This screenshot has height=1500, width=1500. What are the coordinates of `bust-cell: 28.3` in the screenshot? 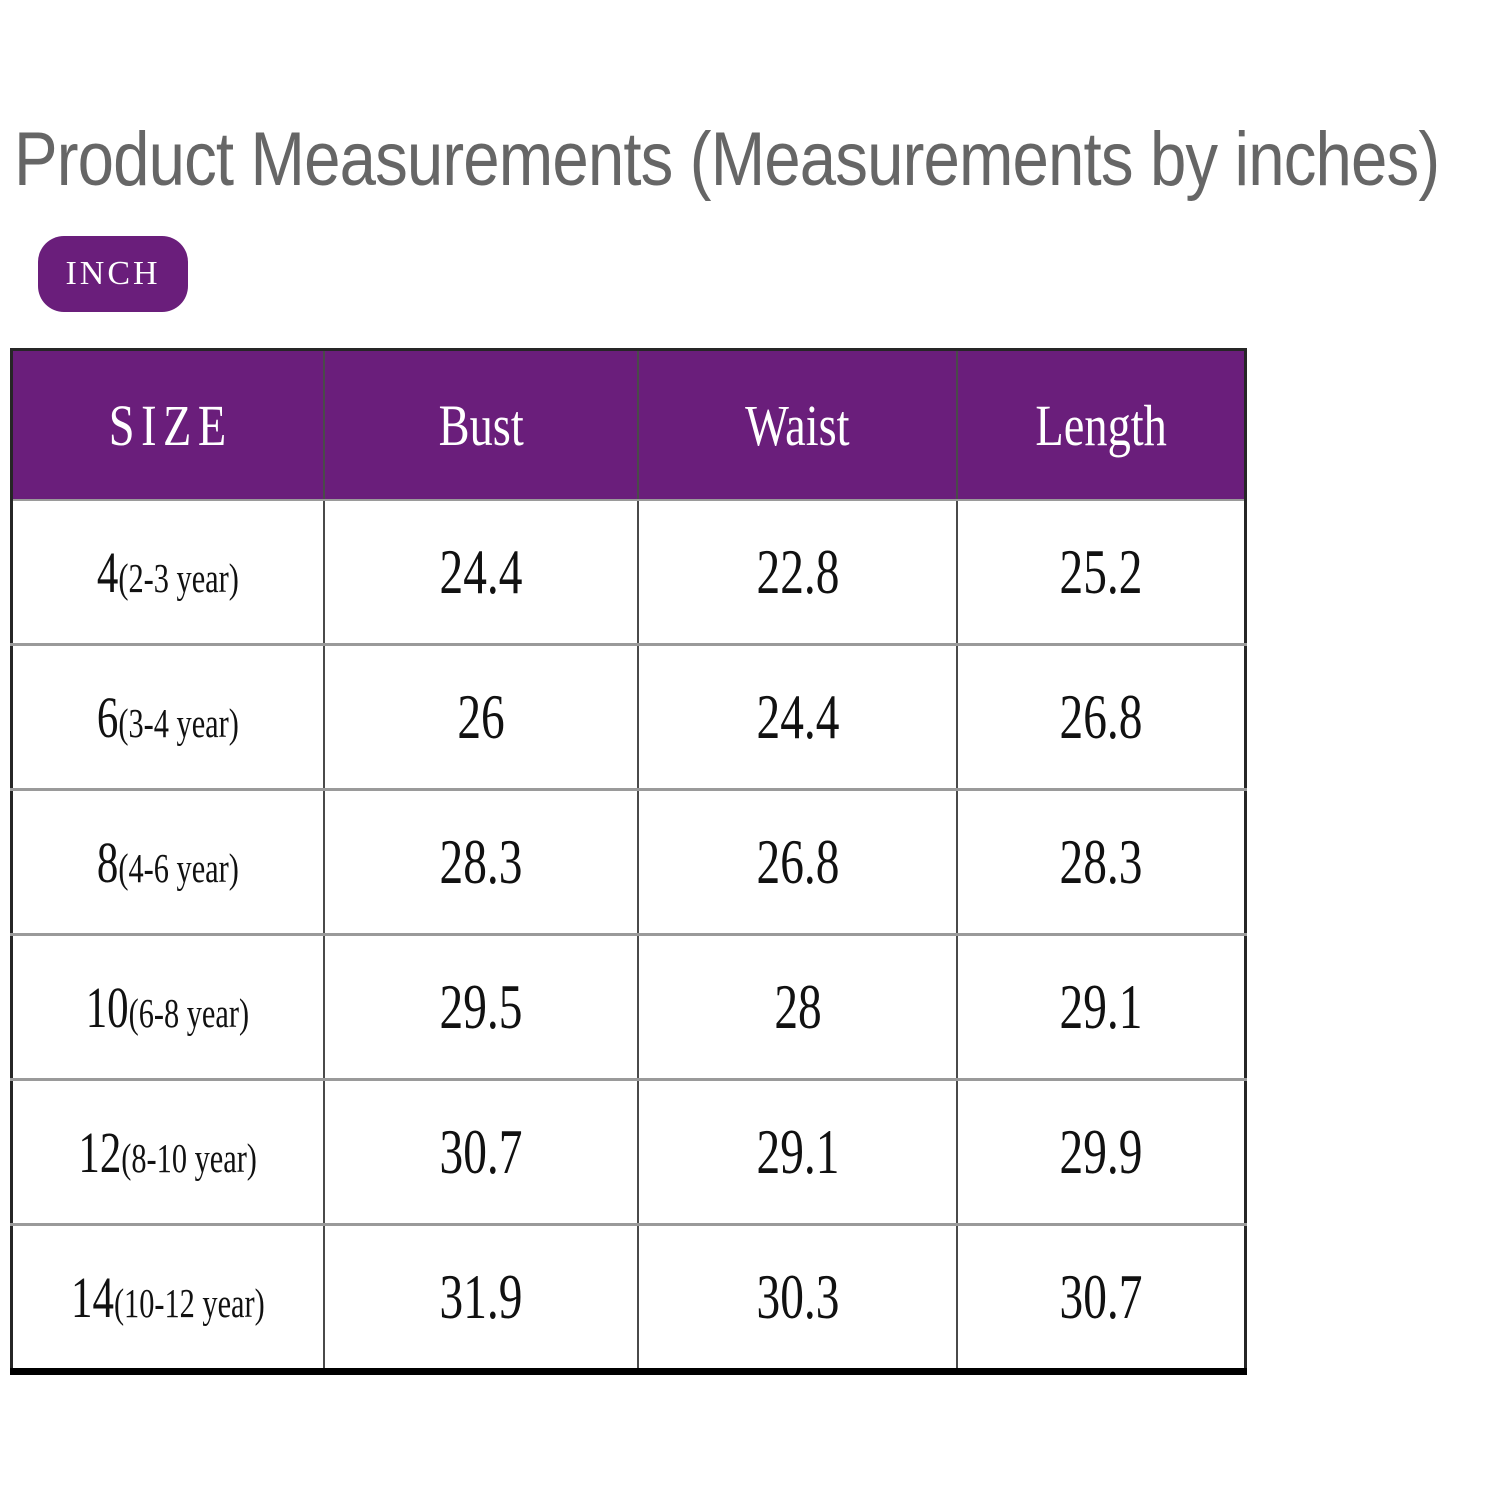 It's located at (480, 861).